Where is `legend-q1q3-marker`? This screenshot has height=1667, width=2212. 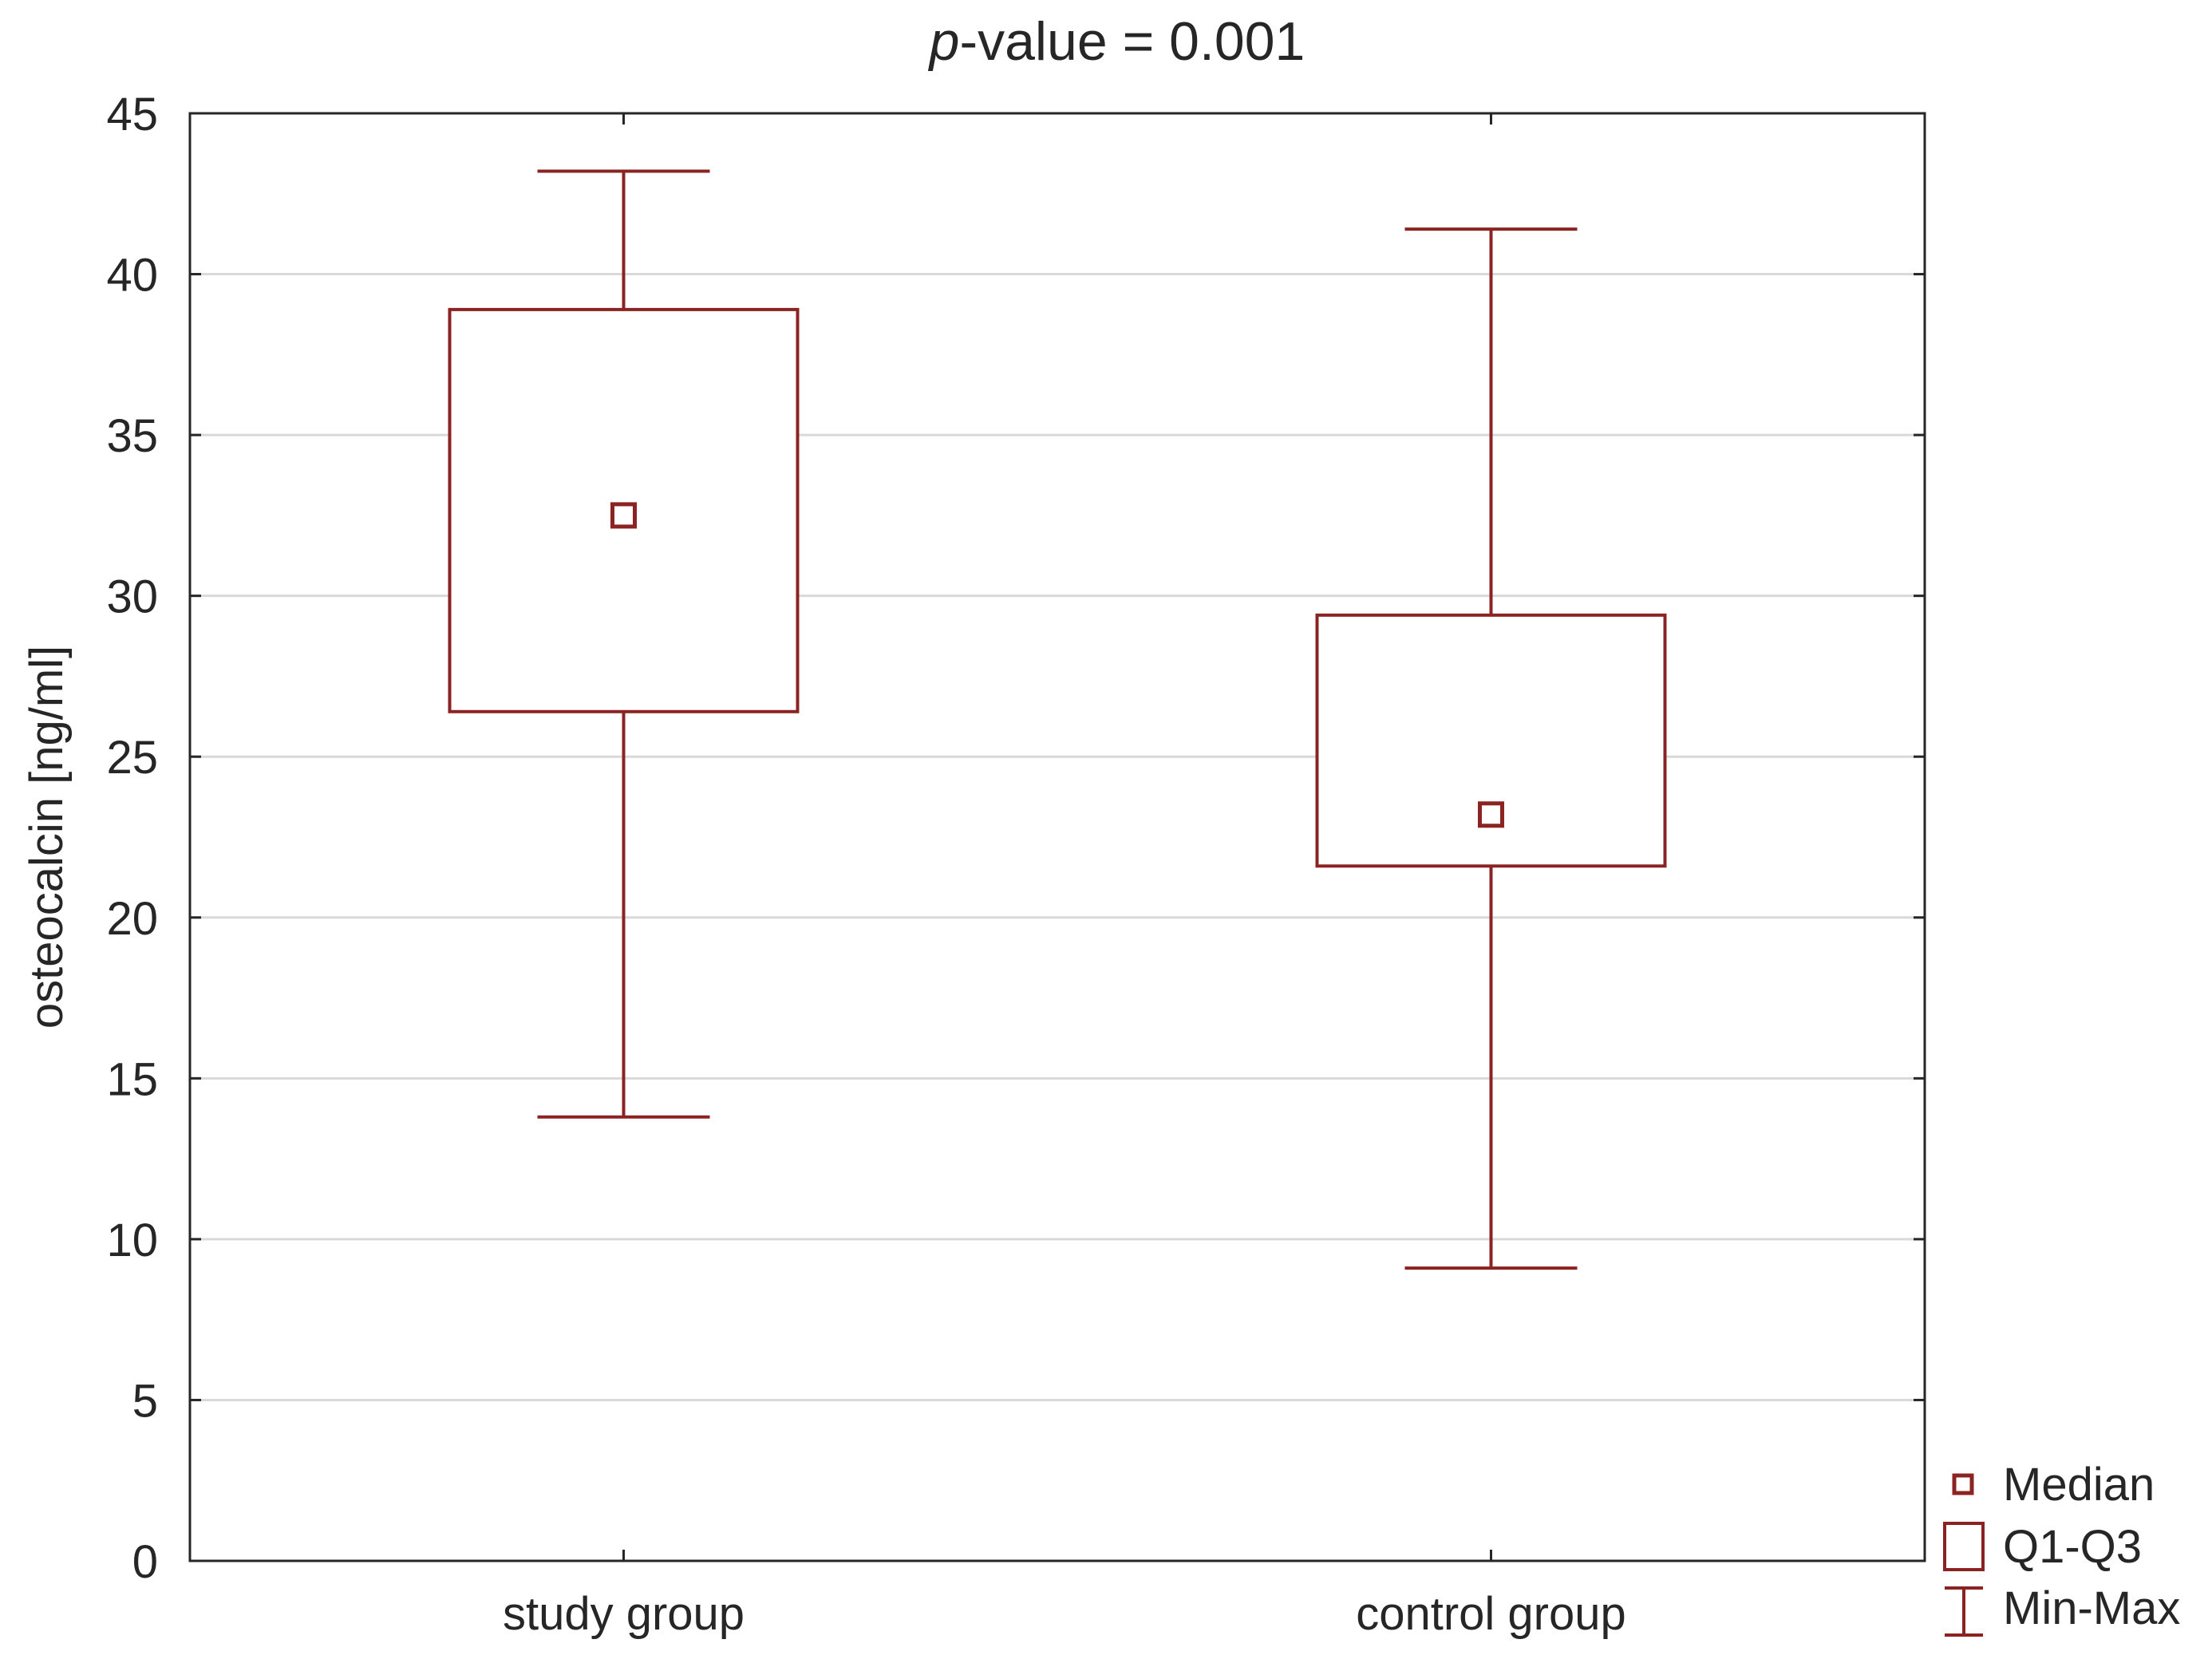
legend-q1q3-marker is located at coordinates (1964, 1547).